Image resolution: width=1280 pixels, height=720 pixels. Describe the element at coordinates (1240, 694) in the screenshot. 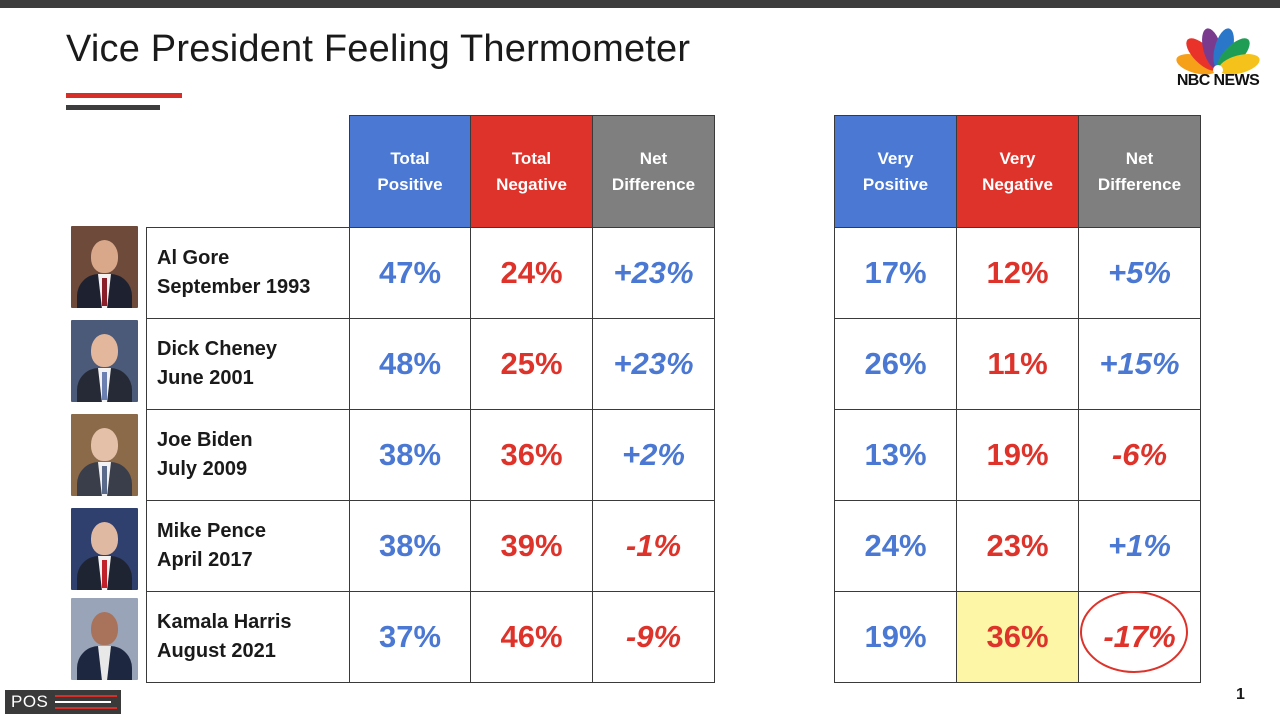

I see `page-number: 1` at that location.